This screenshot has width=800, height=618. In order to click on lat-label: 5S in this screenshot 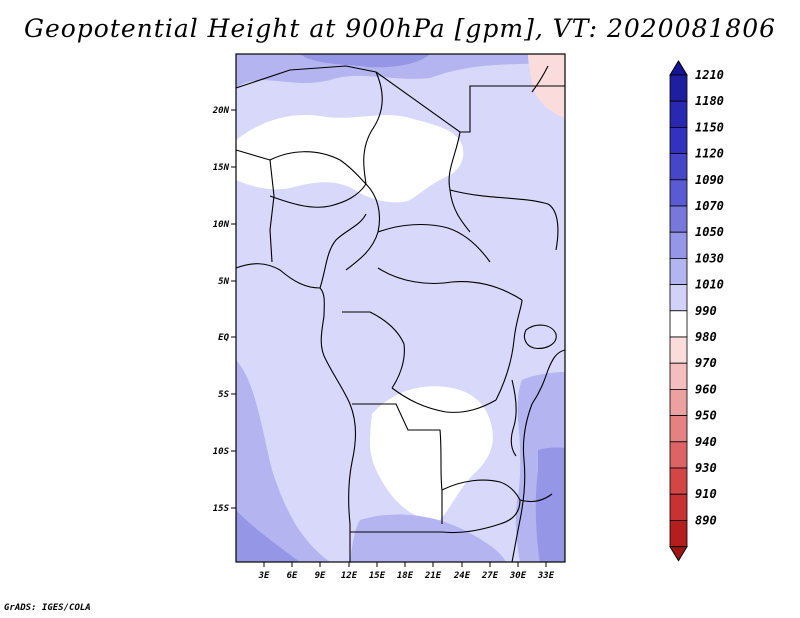, I will do `click(223, 395)`.